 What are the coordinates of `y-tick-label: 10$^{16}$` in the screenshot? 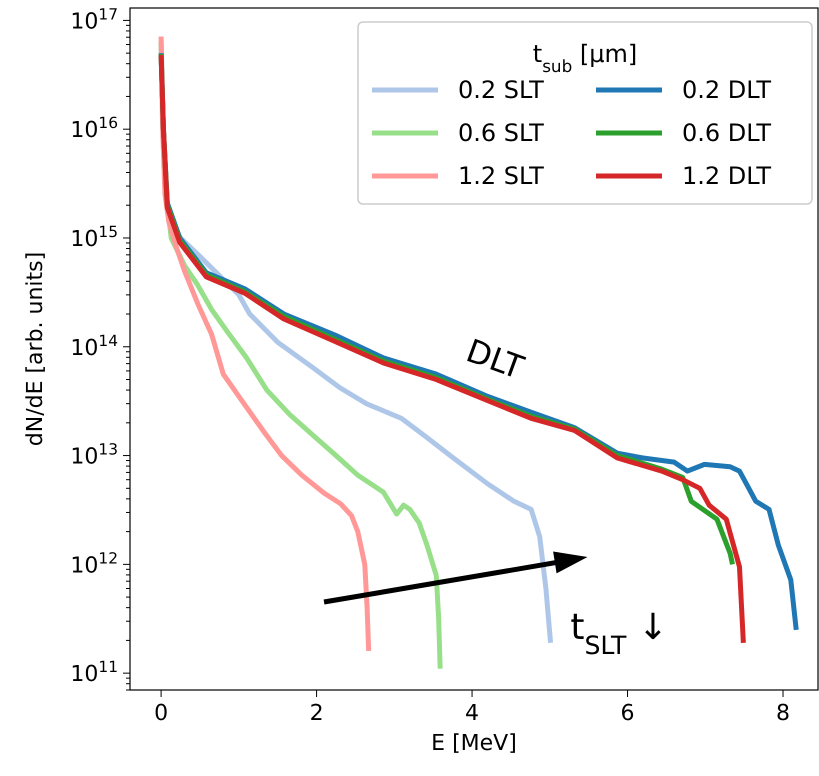 It's located at (94, 129).